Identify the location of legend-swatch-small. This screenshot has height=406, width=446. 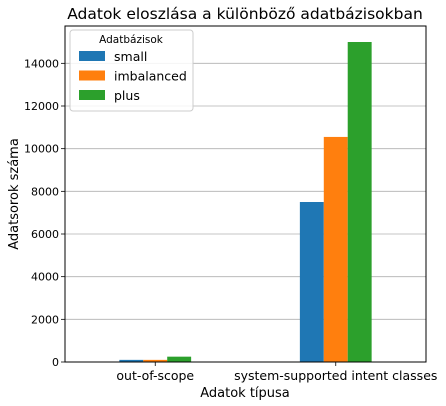
(92, 56).